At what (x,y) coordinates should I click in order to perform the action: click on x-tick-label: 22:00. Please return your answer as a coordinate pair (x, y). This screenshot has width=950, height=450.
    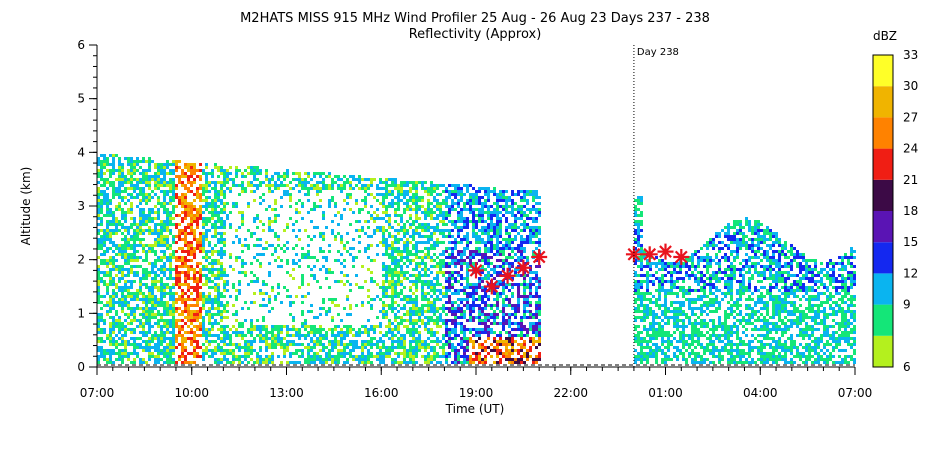
    Looking at the image, I should click on (570, 393).